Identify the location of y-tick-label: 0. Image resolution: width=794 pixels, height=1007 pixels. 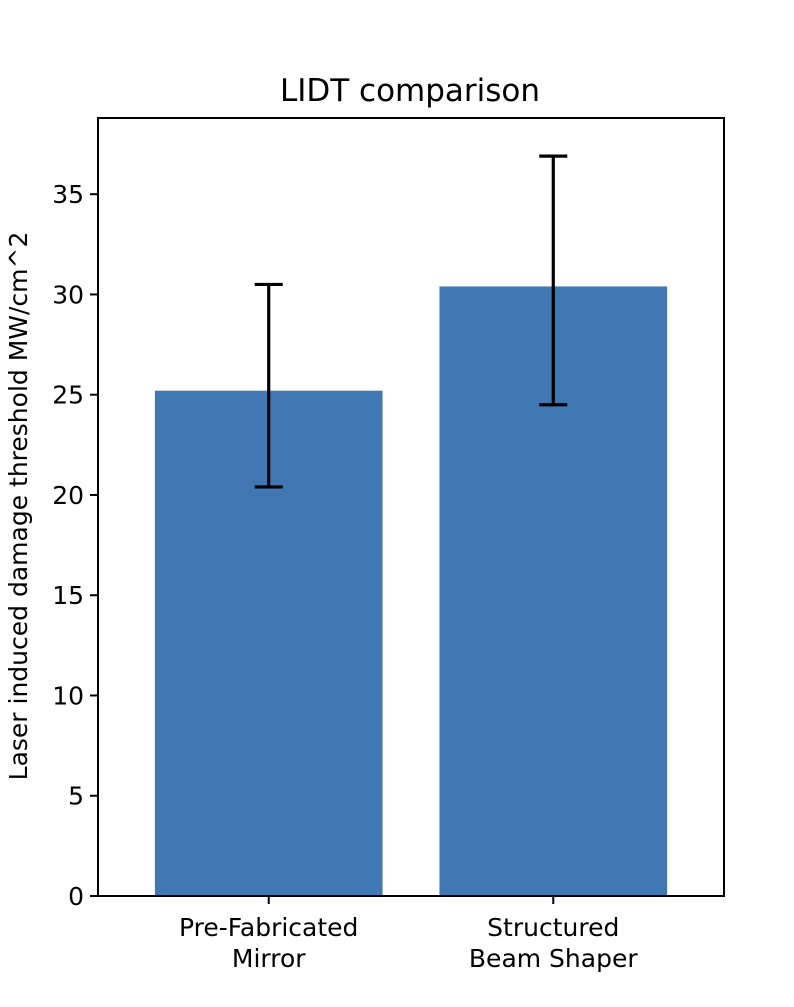
(76, 896).